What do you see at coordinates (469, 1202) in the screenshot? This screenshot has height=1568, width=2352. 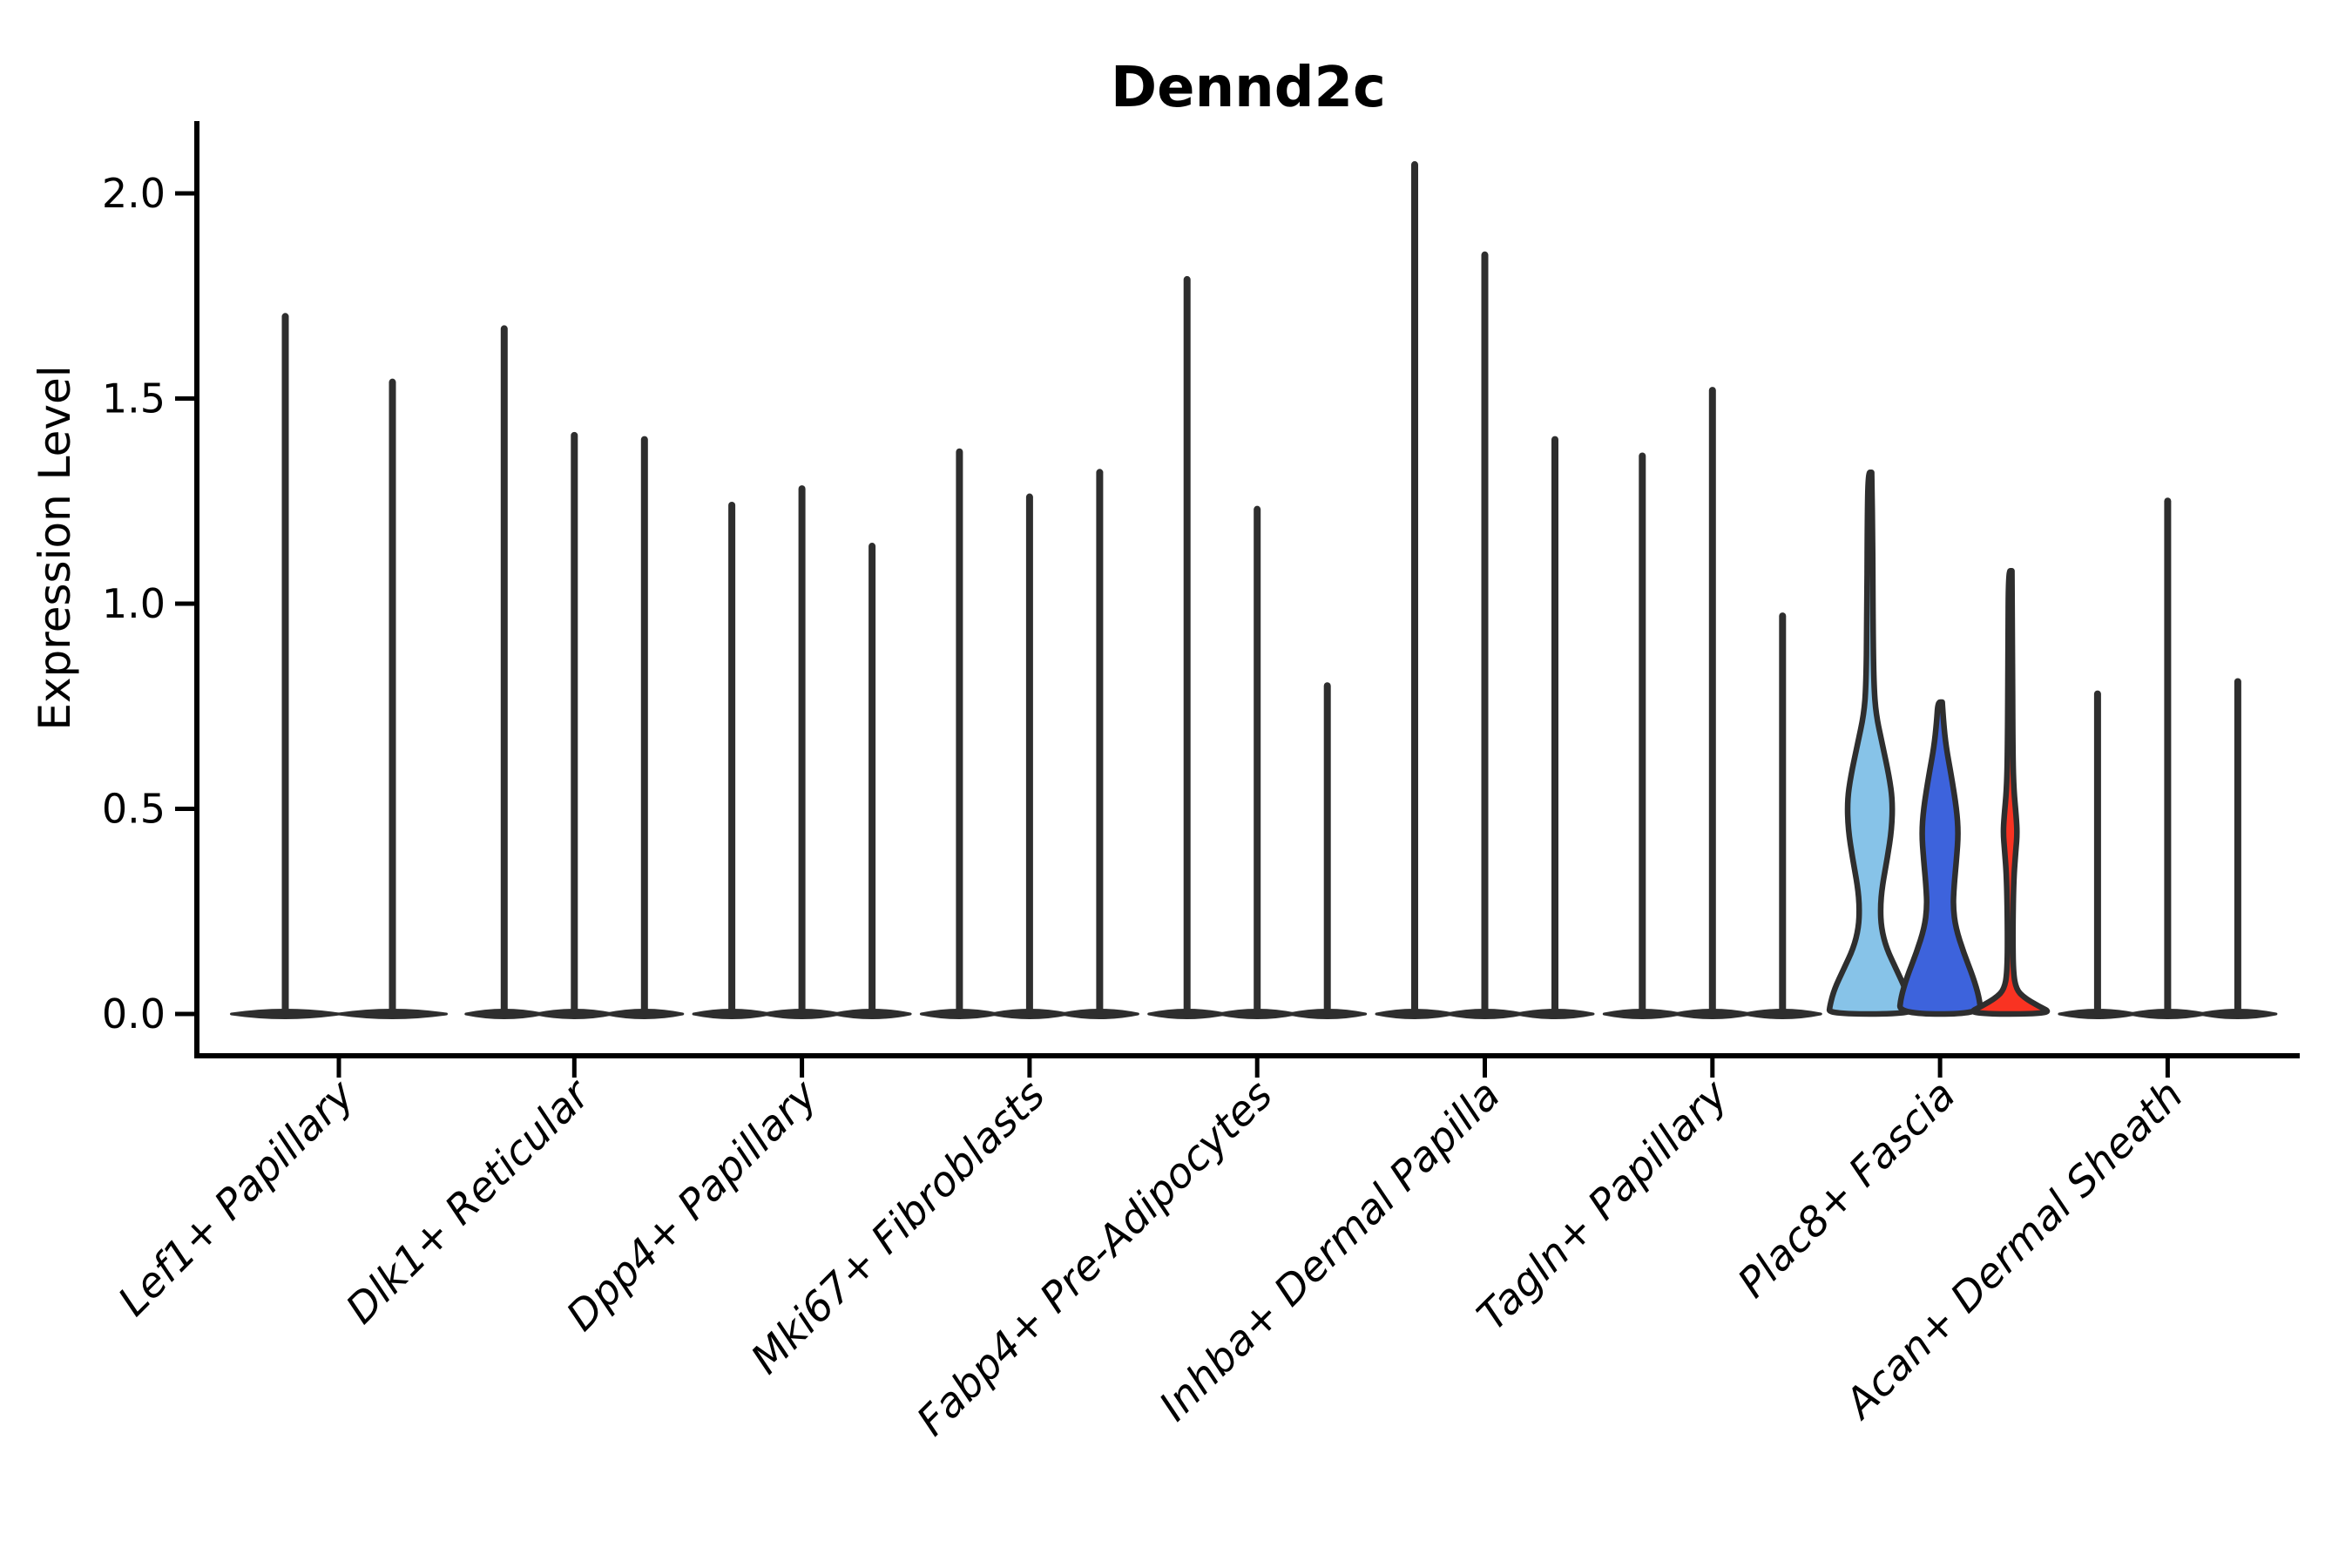 I see `x-category-label: Dlk1+ Reticular` at bounding box center [469, 1202].